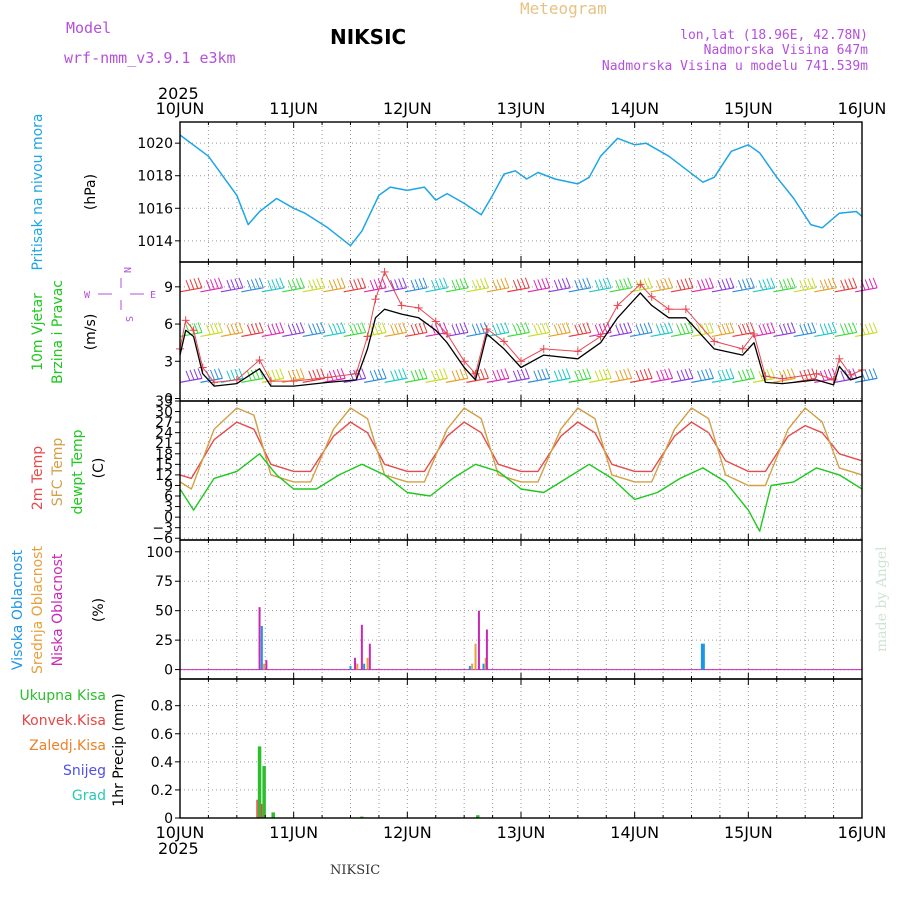  I want to click on ytick-label: 75, so click(164, 582).